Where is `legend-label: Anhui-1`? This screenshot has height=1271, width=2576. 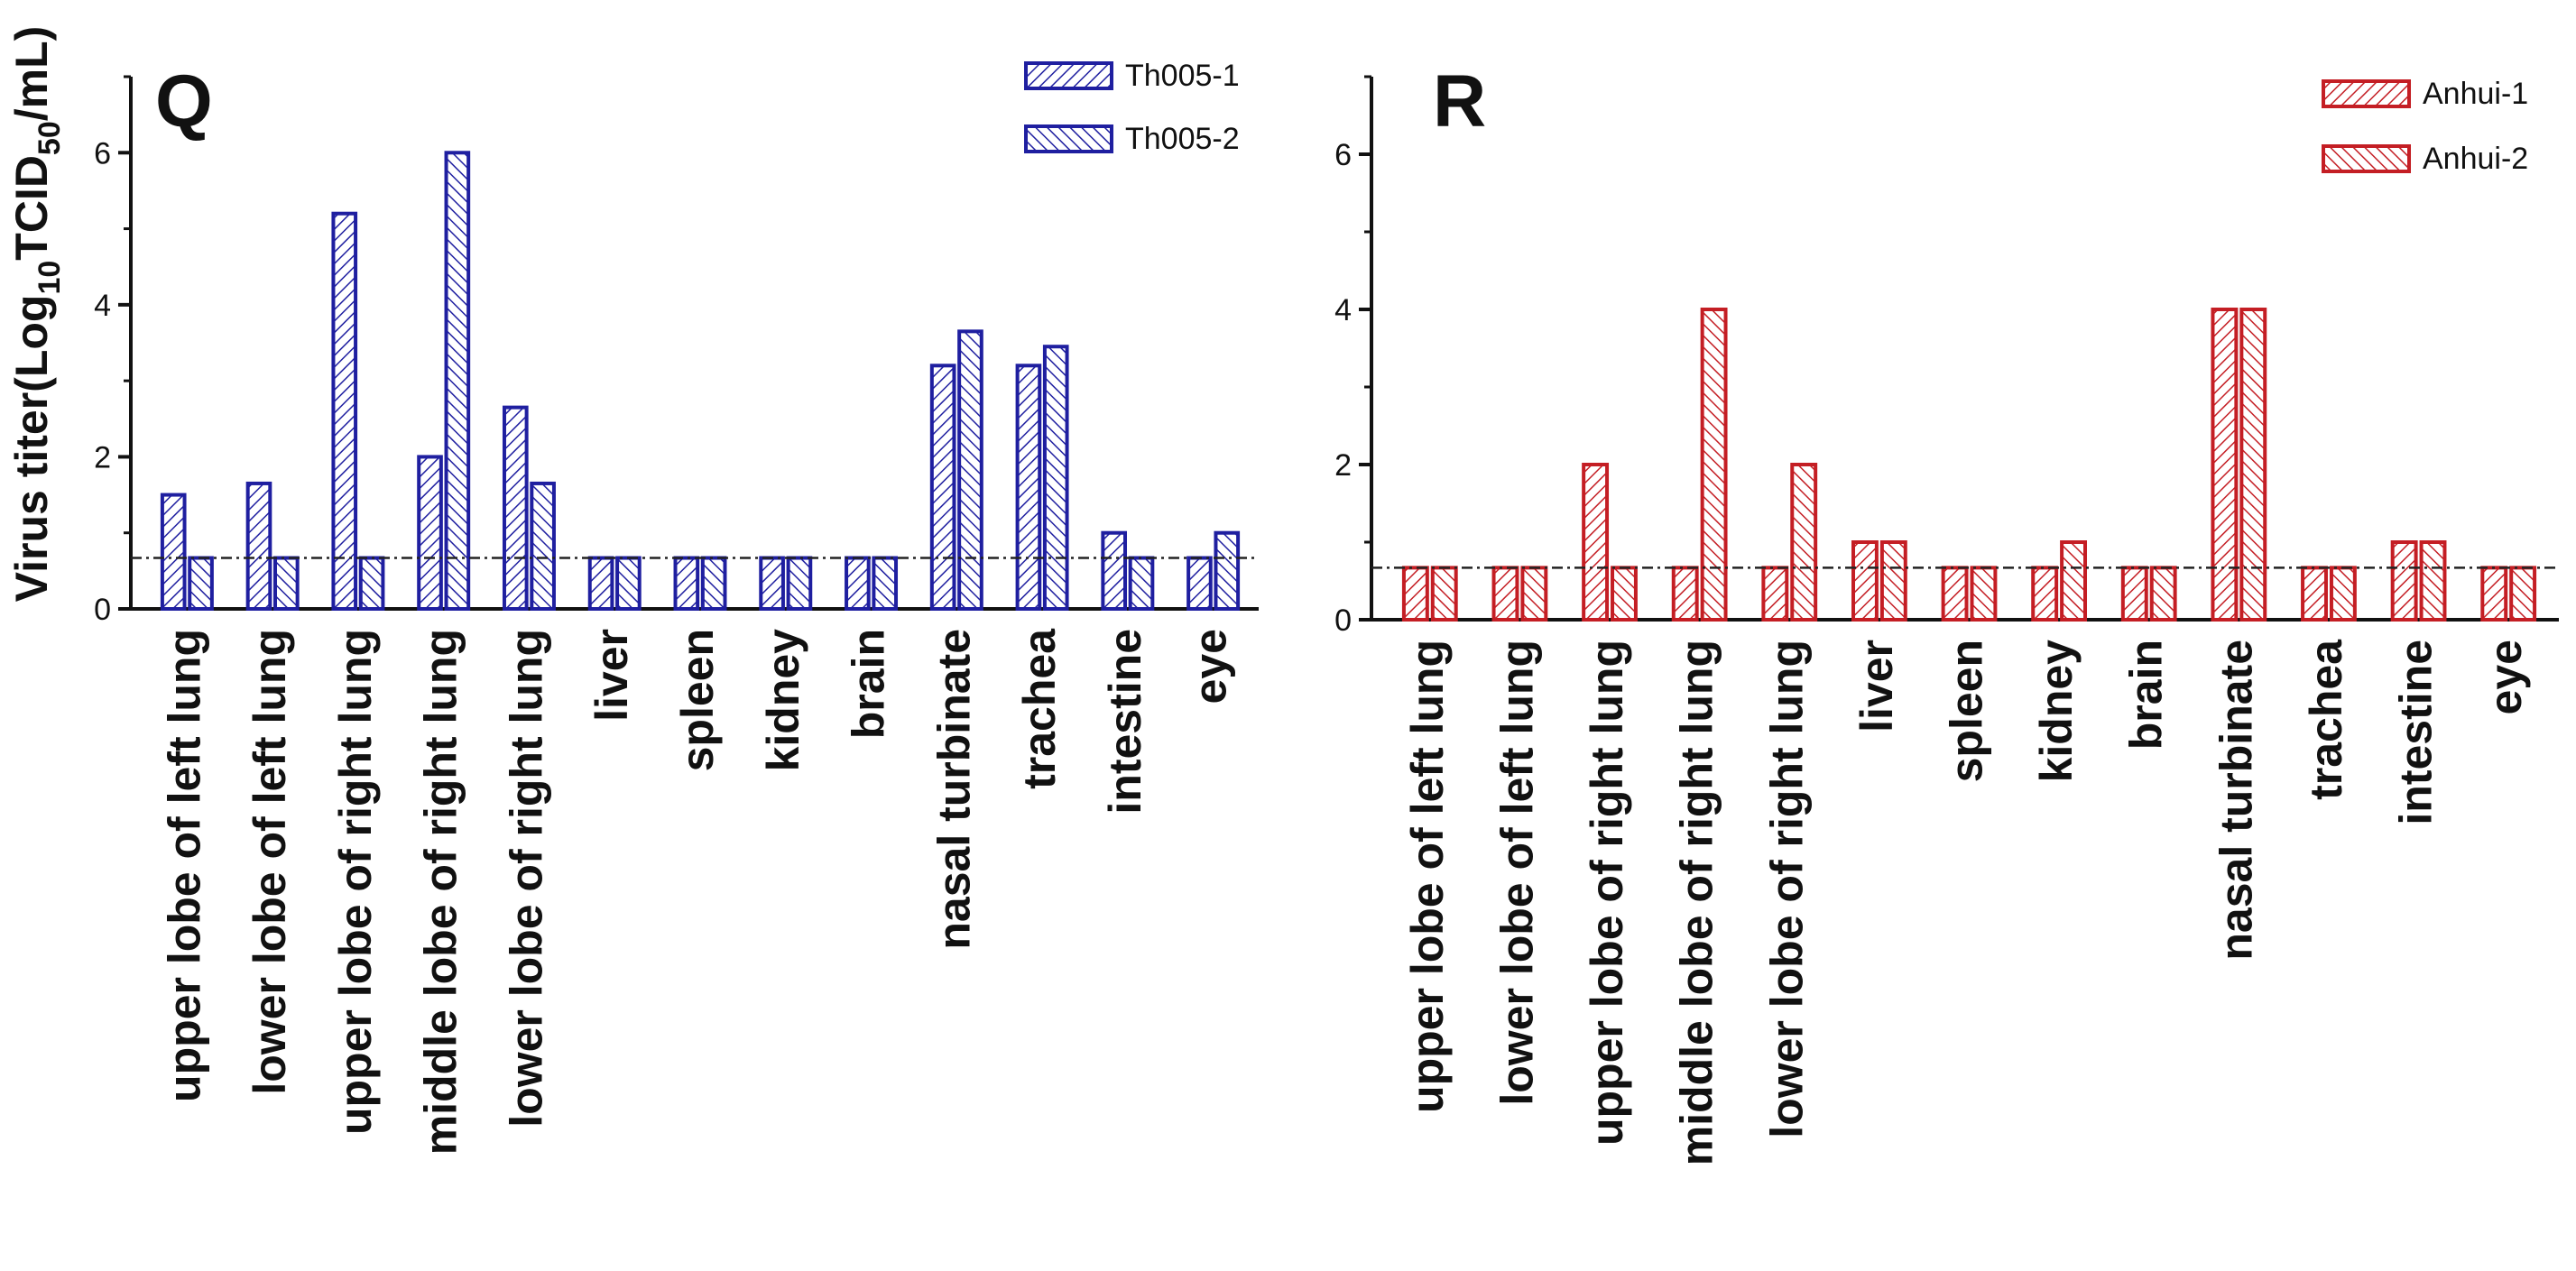 legend-label: Anhui-1 is located at coordinates (2475, 94).